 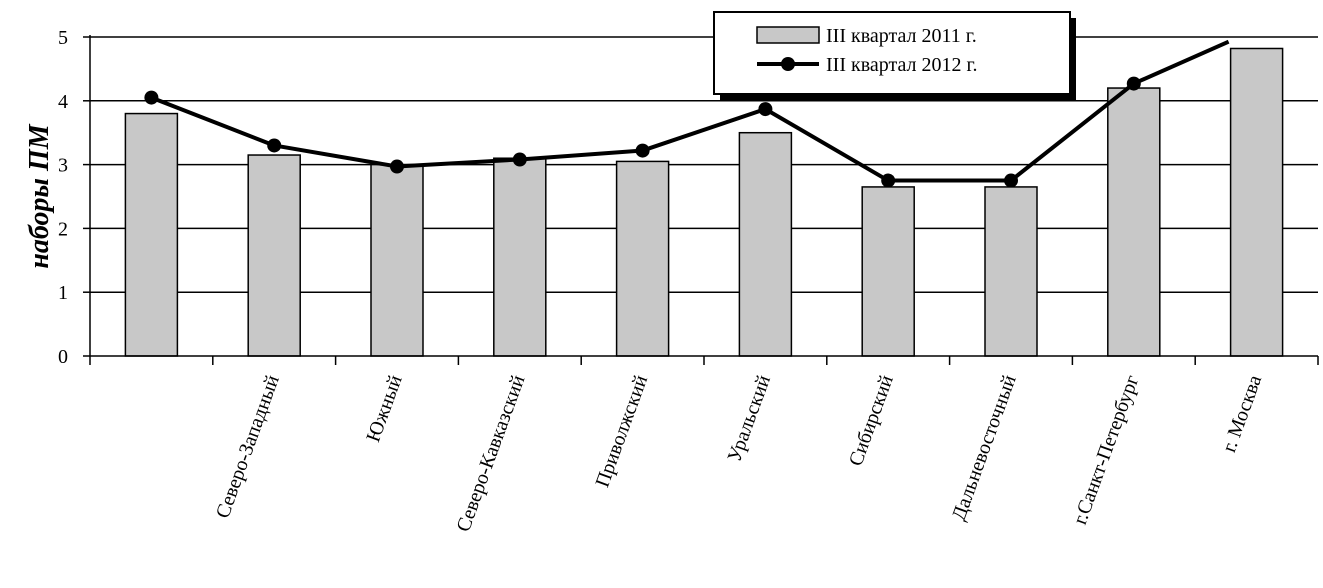 I want to click on y-tick-label: 1, so click(x=63, y=293).